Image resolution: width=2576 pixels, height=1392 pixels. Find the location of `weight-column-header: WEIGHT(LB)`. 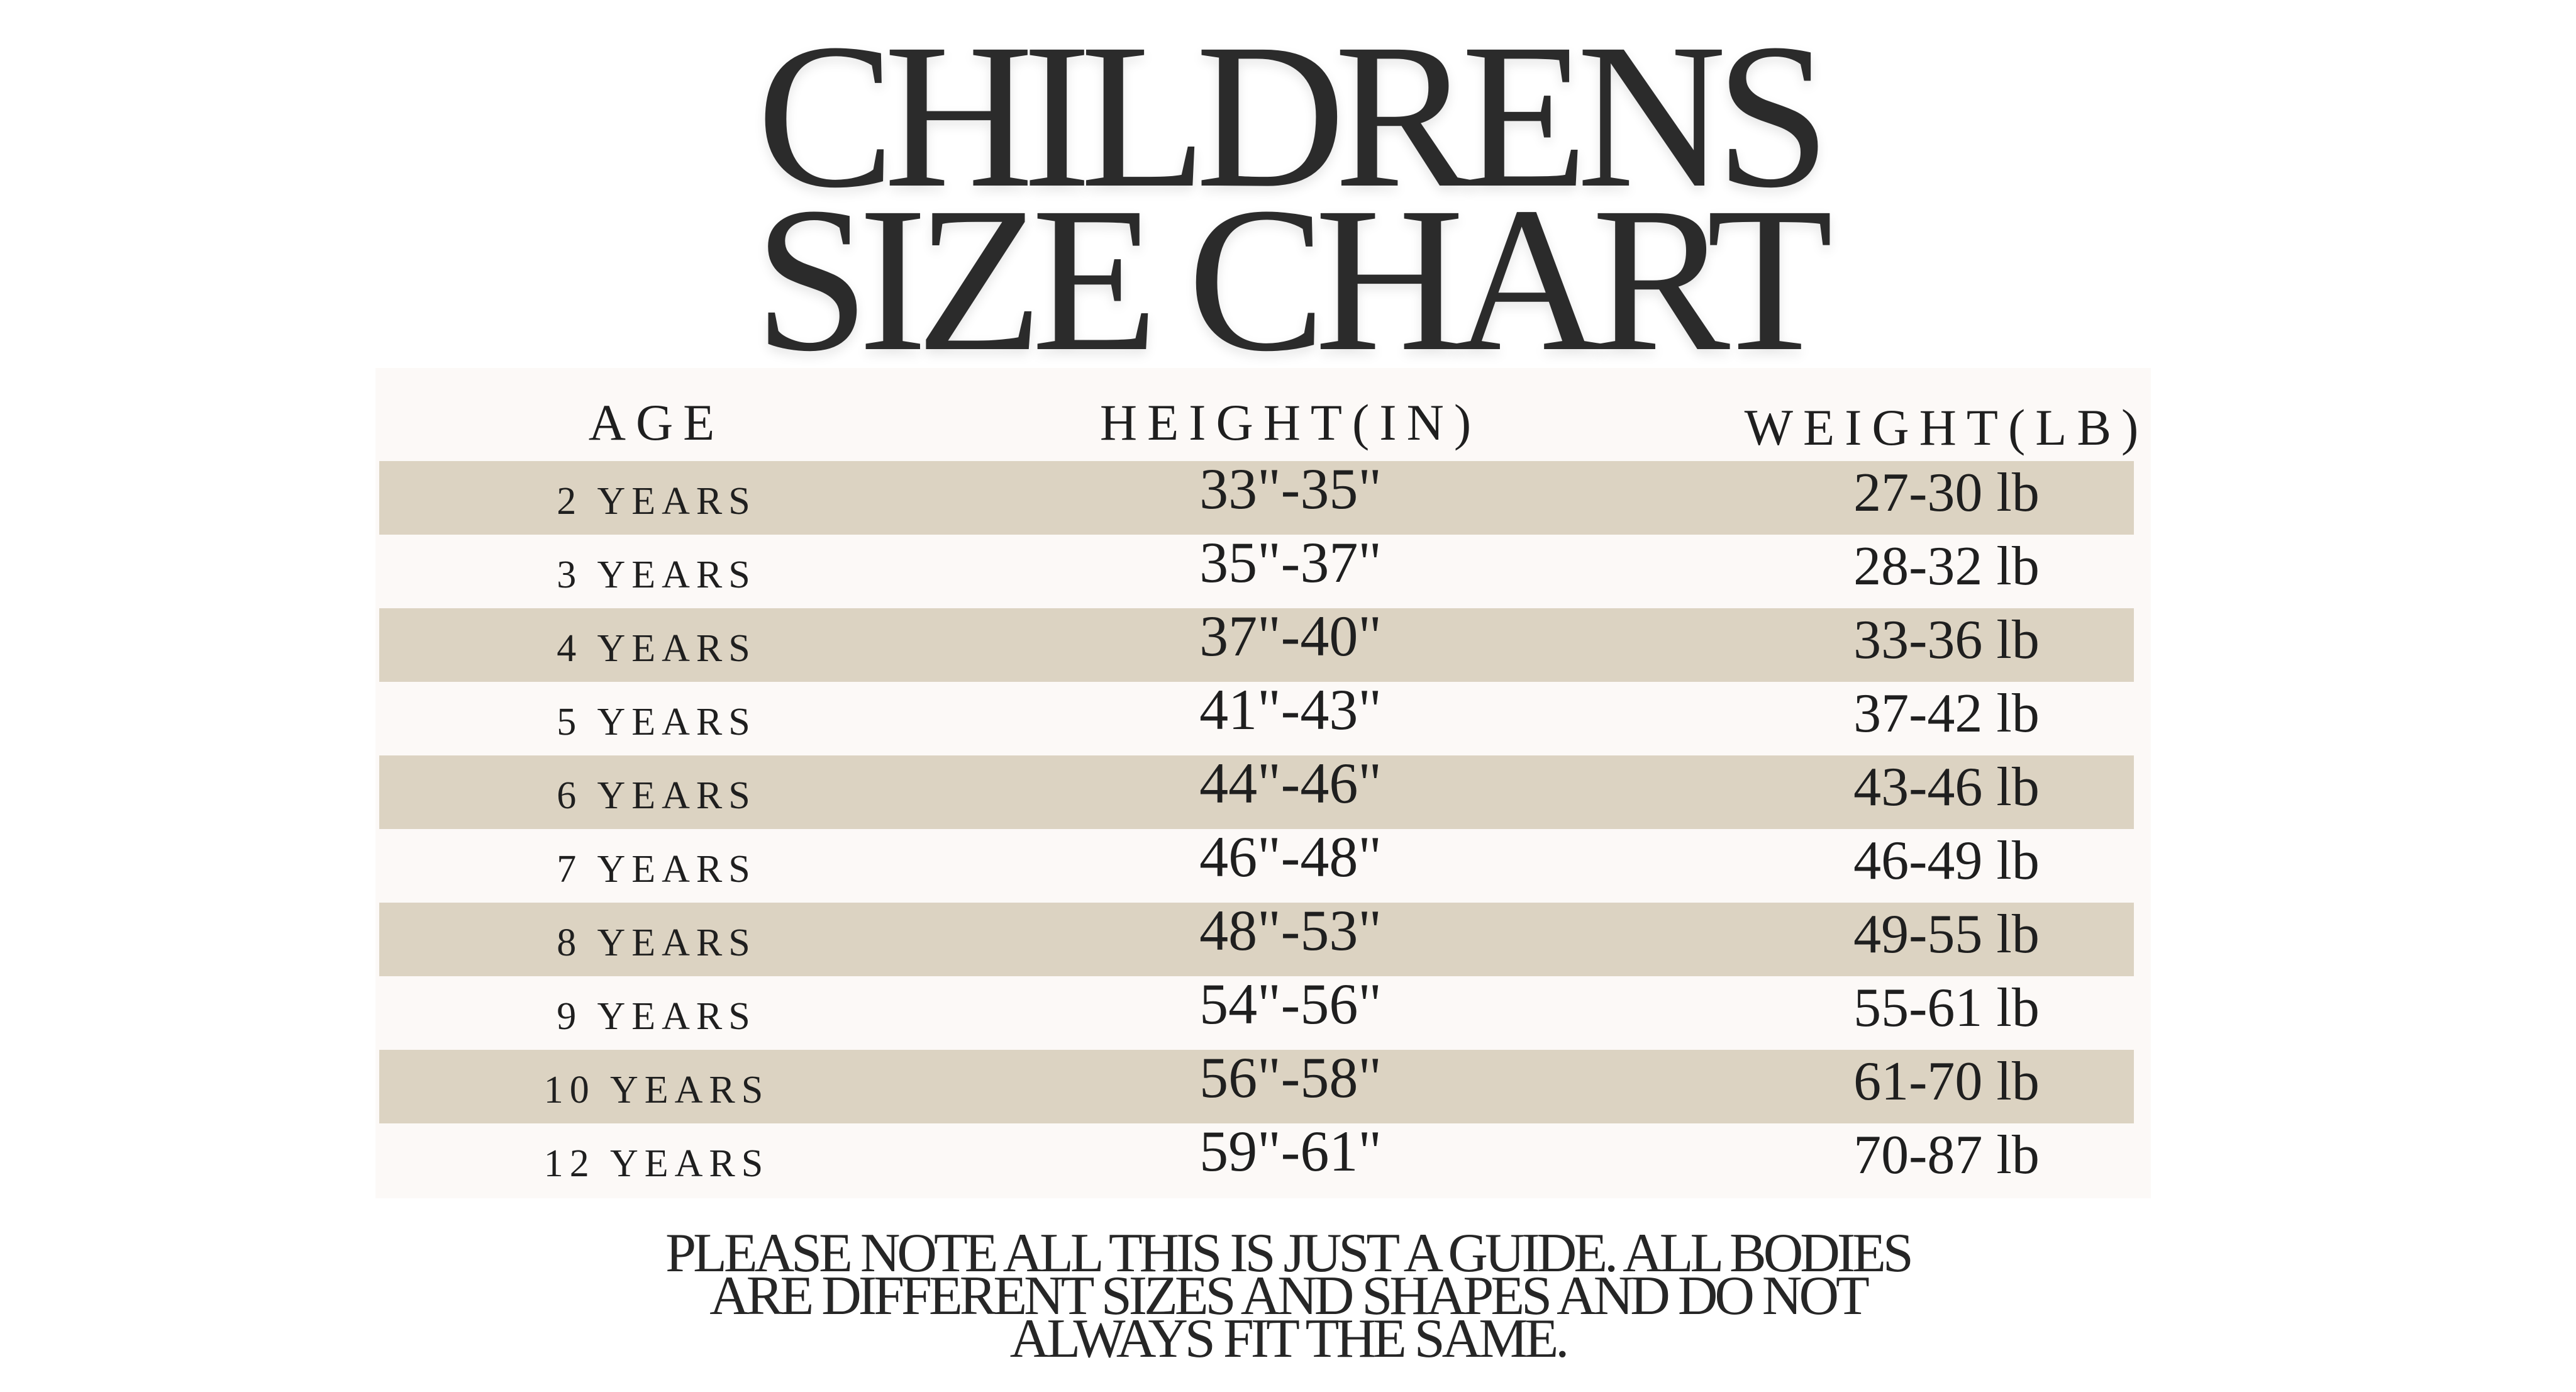

weight-column-header: WEIGHT(LB) is located at coordinates (1946, 428).